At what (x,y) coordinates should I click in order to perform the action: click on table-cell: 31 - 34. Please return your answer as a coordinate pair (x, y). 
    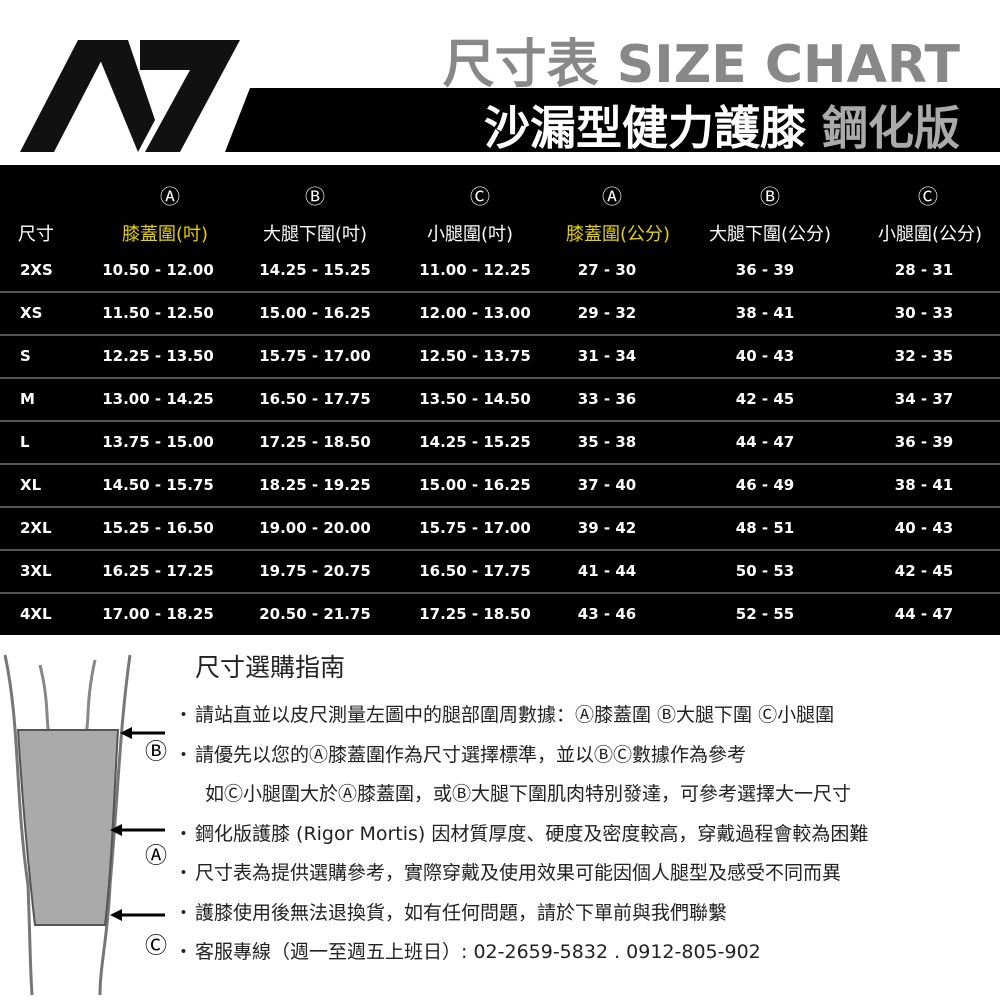
    Looking at the image, I should click on (607, 356).